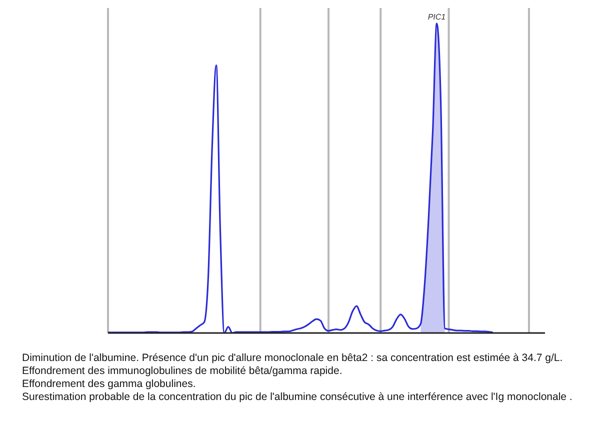  I want to click on annotation: PIC1, so click(437, 17).